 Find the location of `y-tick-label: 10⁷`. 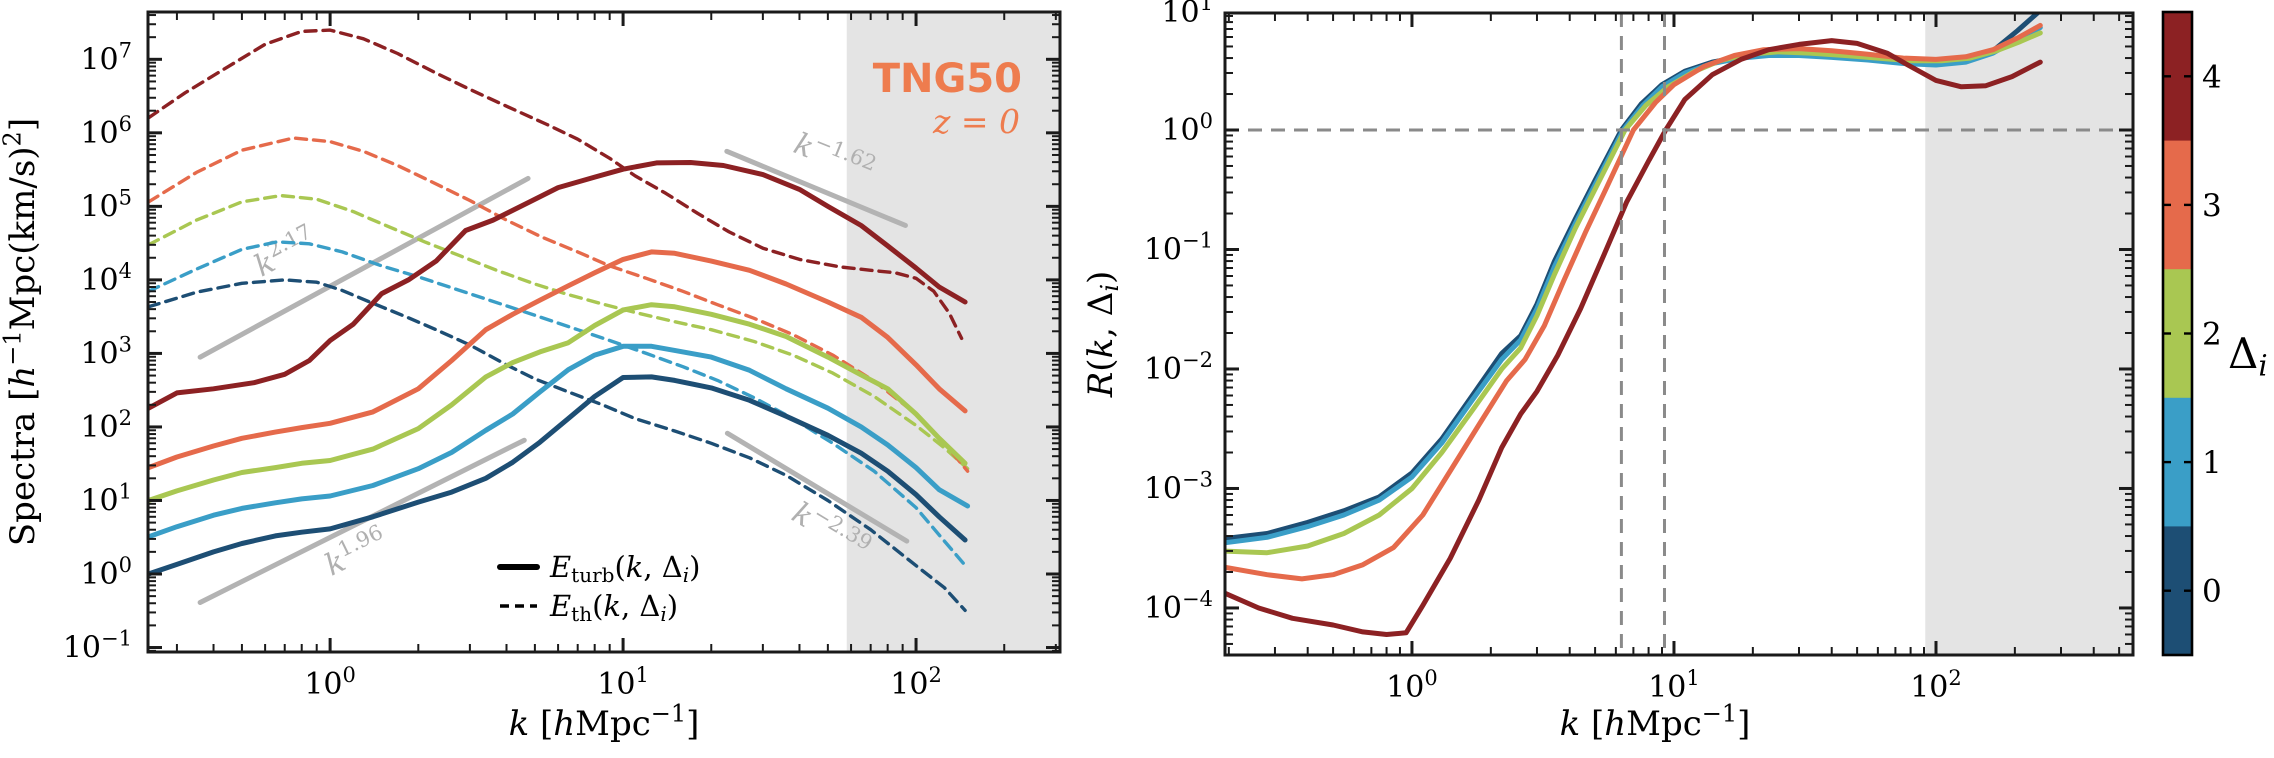

y-tick-label: 10⁷ is located at coordinates (106, 57).